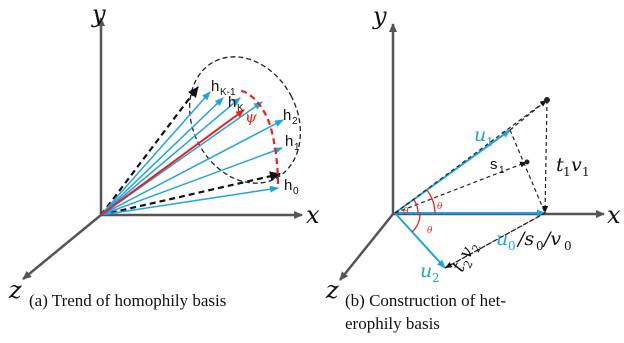 The image size is (624, 343). I want to click on label-u1: u 1, so click(484, 136).